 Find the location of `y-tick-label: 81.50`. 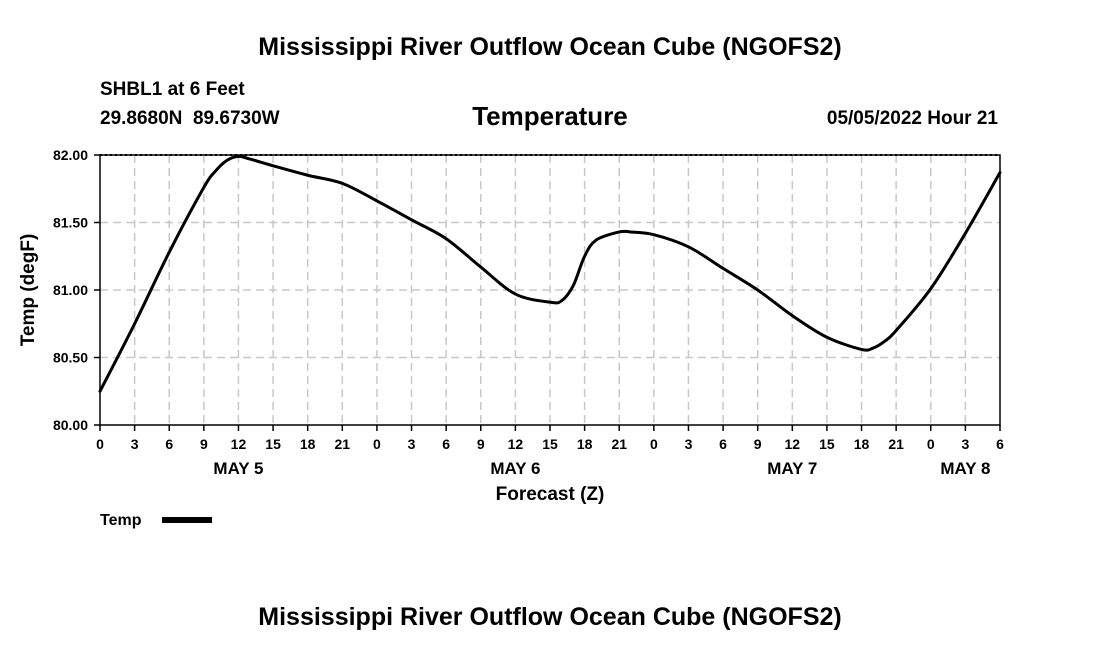

y-tick-label: 81.50 is located at coordinates (70, 223).